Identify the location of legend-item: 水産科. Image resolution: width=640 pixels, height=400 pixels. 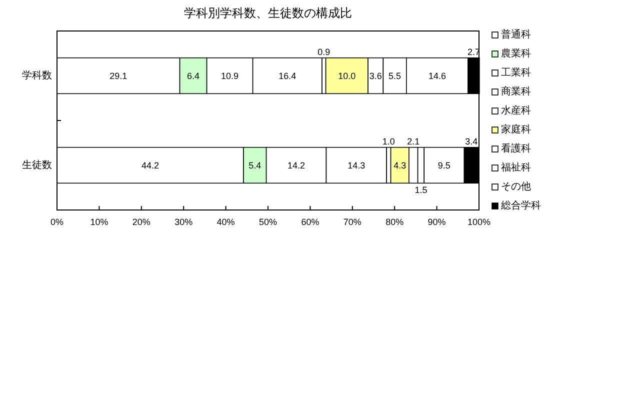
(511, 111).